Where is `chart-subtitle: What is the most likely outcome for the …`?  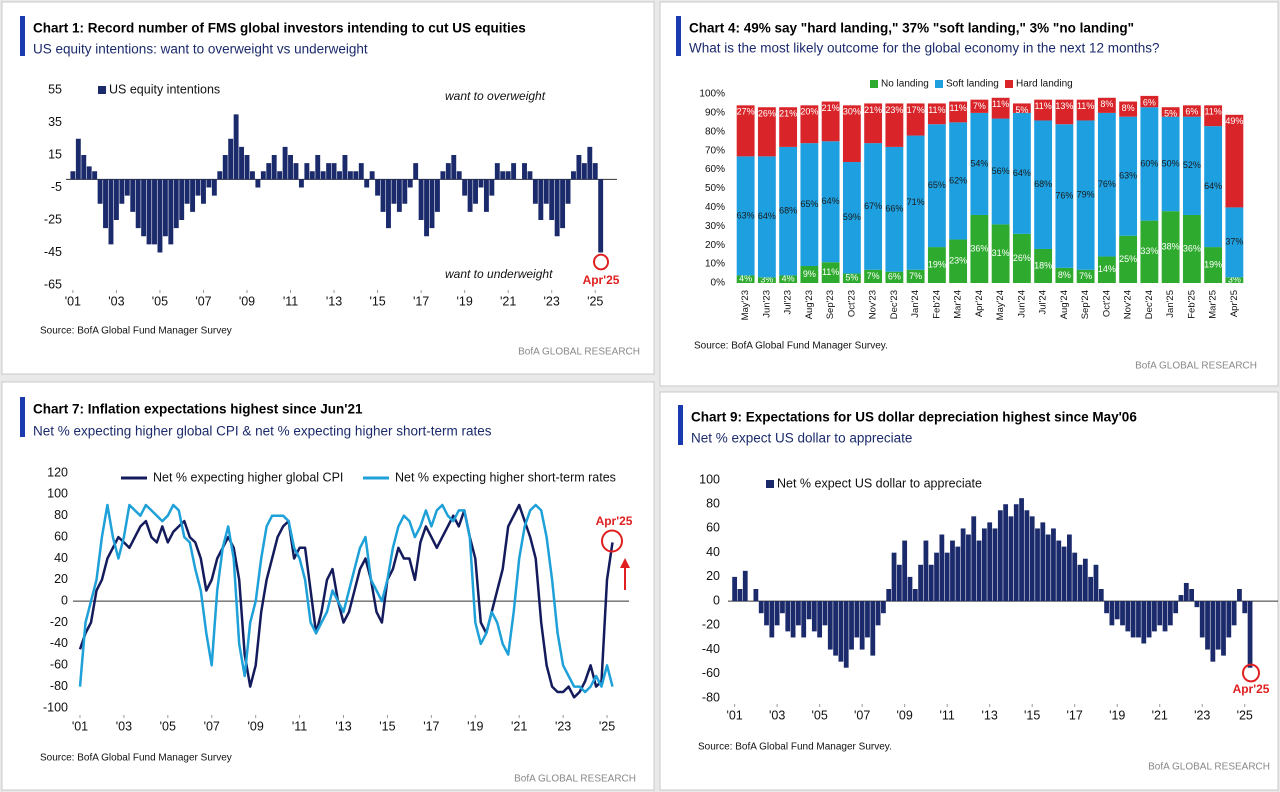
chart-subtitle: What is the most likely outcome for the … is located at coordinates (924, 48).